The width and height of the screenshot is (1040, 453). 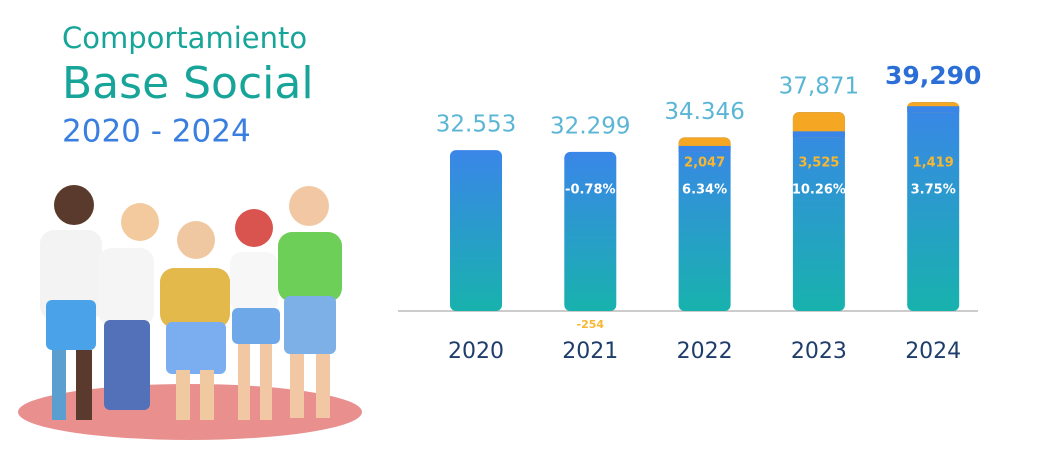 I want to click on total-label: 39,290, so click(x=933, y=75).